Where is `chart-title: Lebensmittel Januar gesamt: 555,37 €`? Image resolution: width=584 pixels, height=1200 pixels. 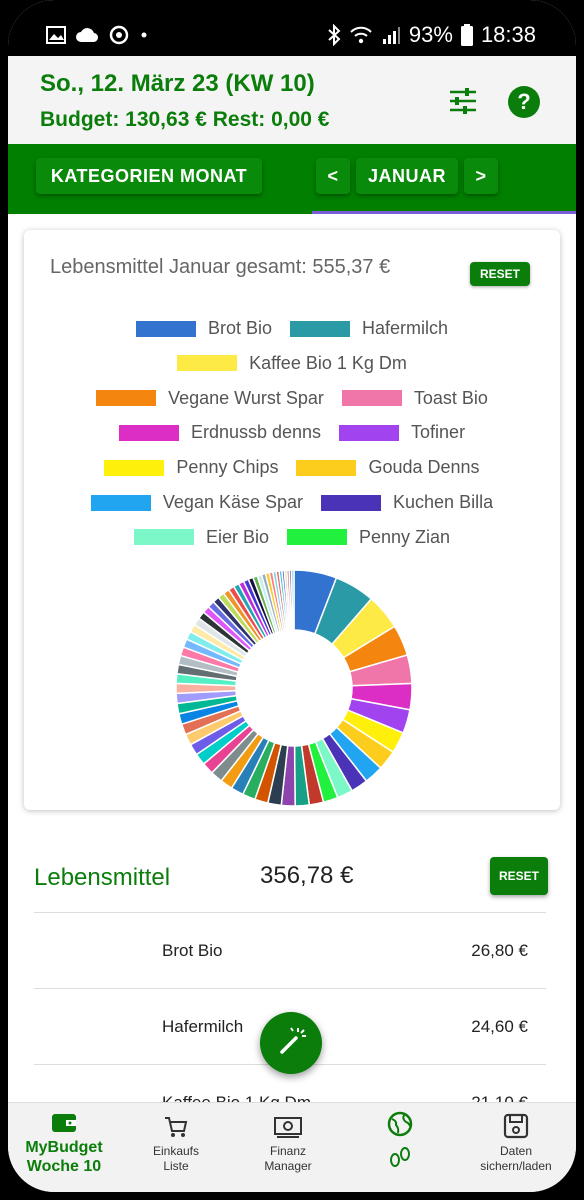
chart-title: Lebensmittel Januar gesamt: 555,37 € is located at coordinates (220, 267).